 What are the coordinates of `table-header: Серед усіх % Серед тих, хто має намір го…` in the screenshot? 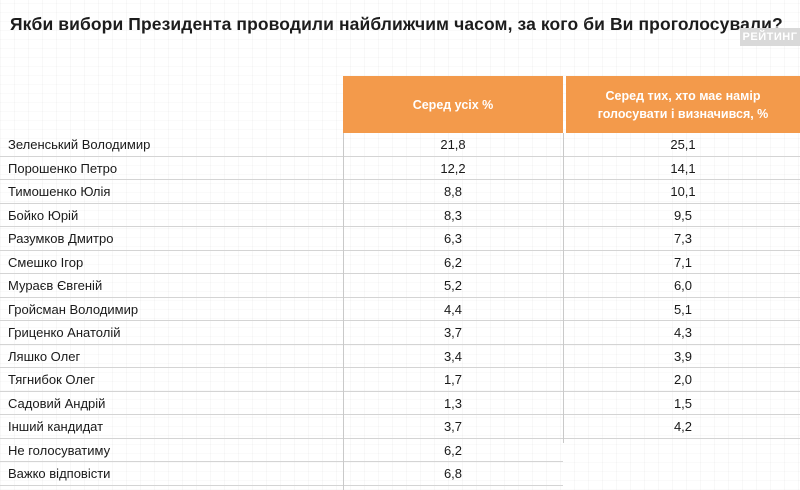 It's located at (400, 104).